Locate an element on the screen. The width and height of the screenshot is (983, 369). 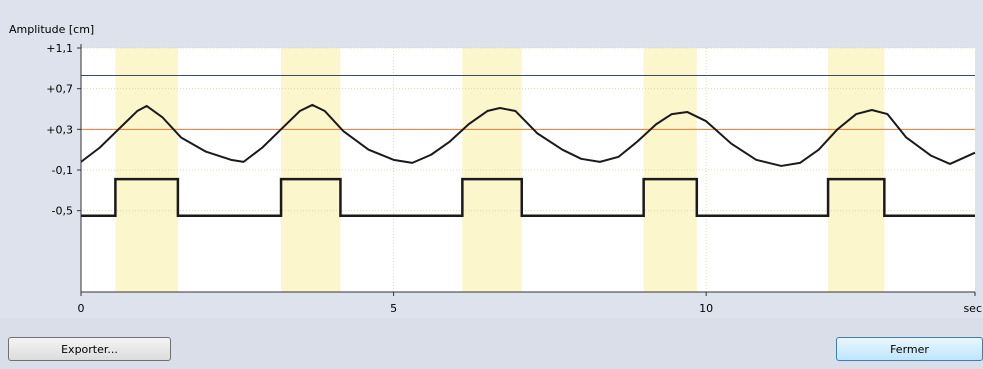
x-tick-label-1: 5 is located at coordinates (393, 308).